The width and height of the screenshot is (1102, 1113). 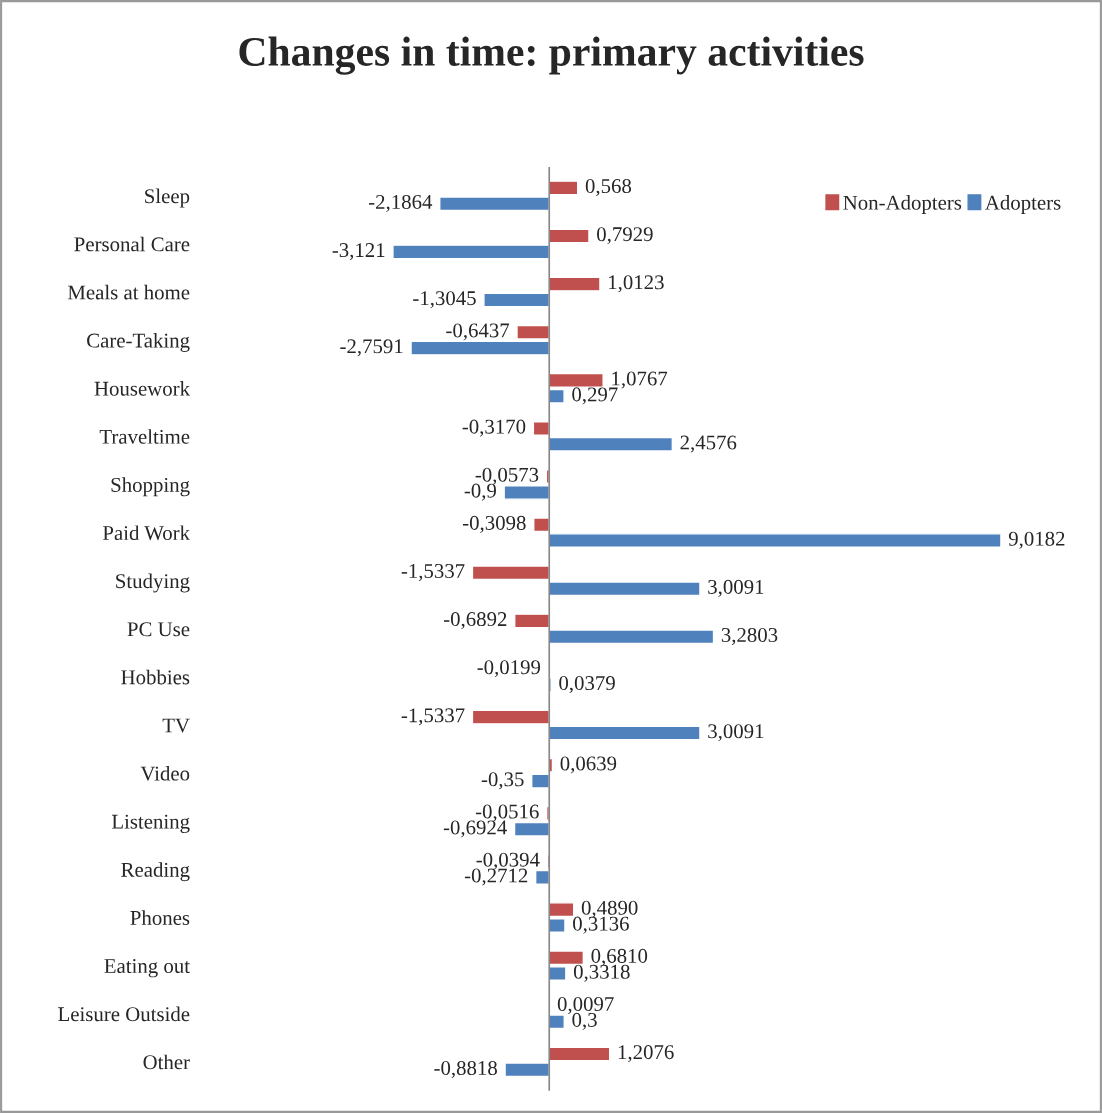 What do you see at coordinates (708, 444) in the screenshot?
I see `data-label: 2,4576` at bounding box center [708, 444].